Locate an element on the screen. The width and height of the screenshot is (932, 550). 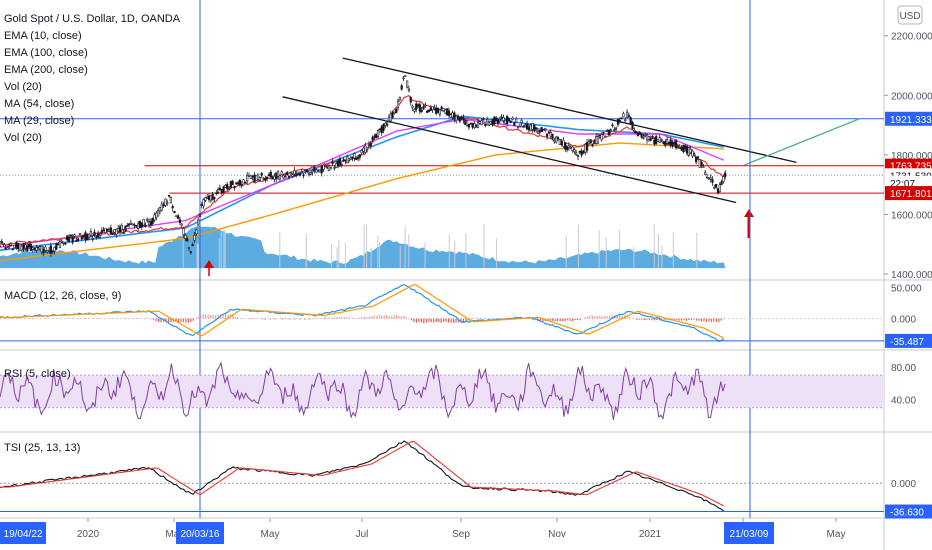
date-highlight-label: 20/03/16 is located at coordinates (200, 534).